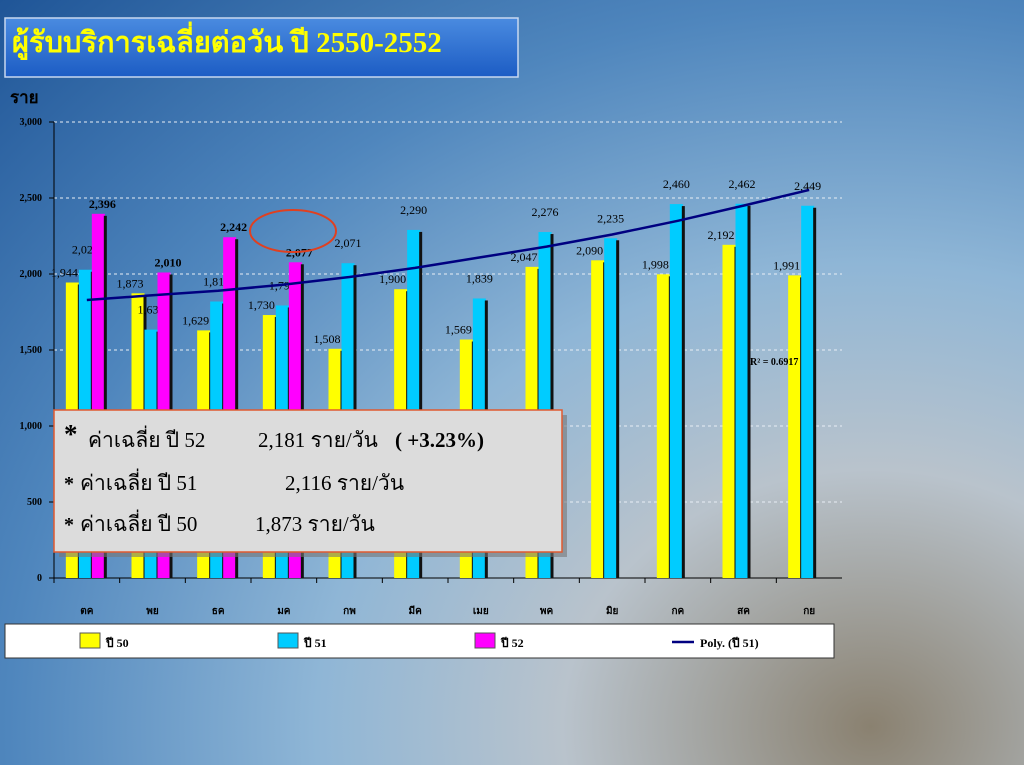 The height and width of the screenshot is (765, 1024). Describe the element at coordinates (314, 643) in the screenshot. I see `legend-label: ปี 51` at that location.